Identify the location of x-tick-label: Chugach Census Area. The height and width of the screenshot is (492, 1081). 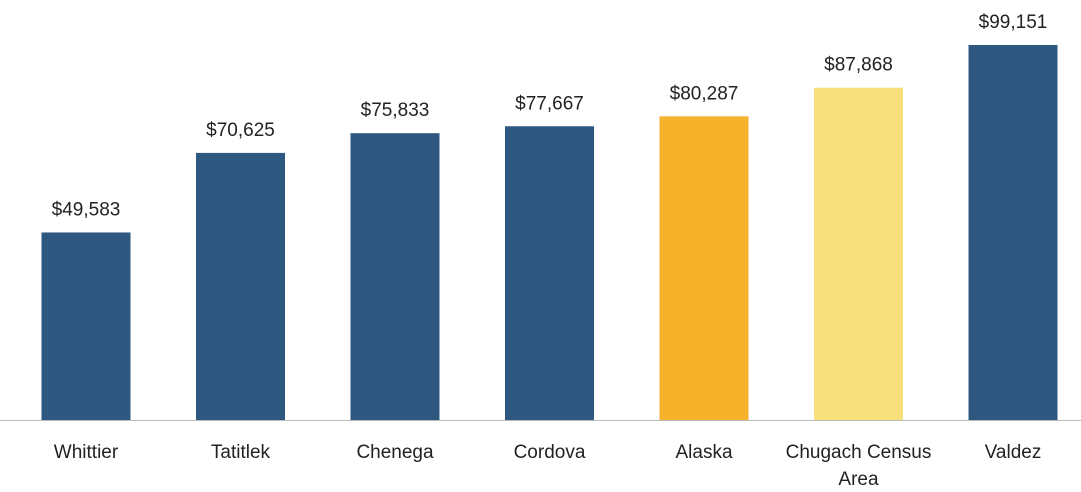
(858, 466).